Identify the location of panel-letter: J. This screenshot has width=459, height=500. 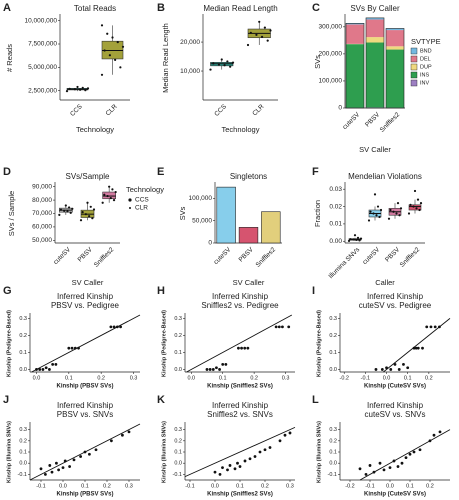
(6, 400).